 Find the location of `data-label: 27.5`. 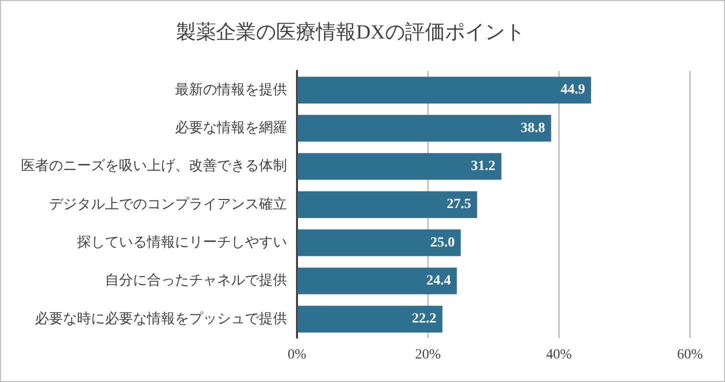

data-label: 27.5 is located at coordinates (459, 204).